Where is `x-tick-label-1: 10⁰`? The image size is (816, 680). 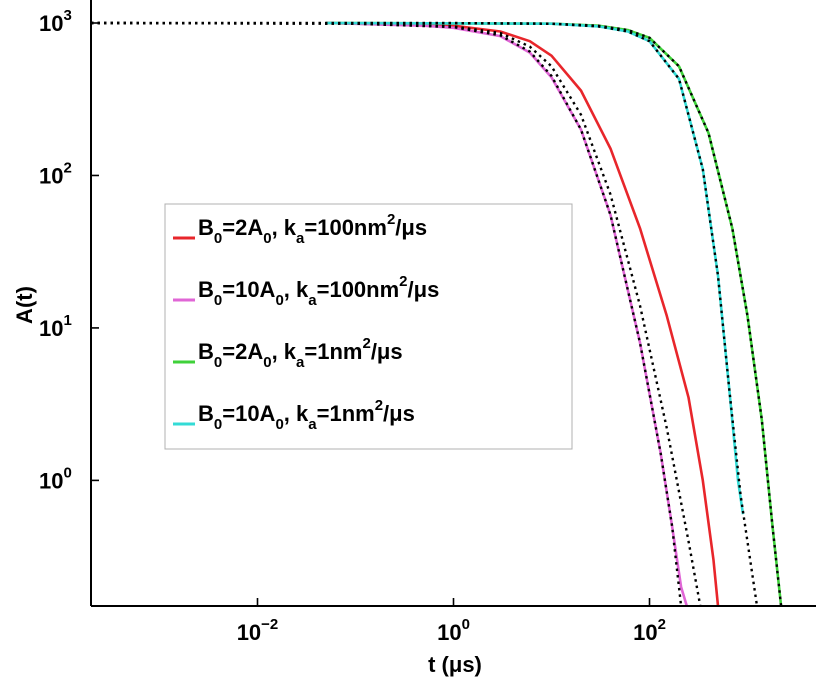
x-tick-label-1: 10⁰ is located at coordinates (453, 630).